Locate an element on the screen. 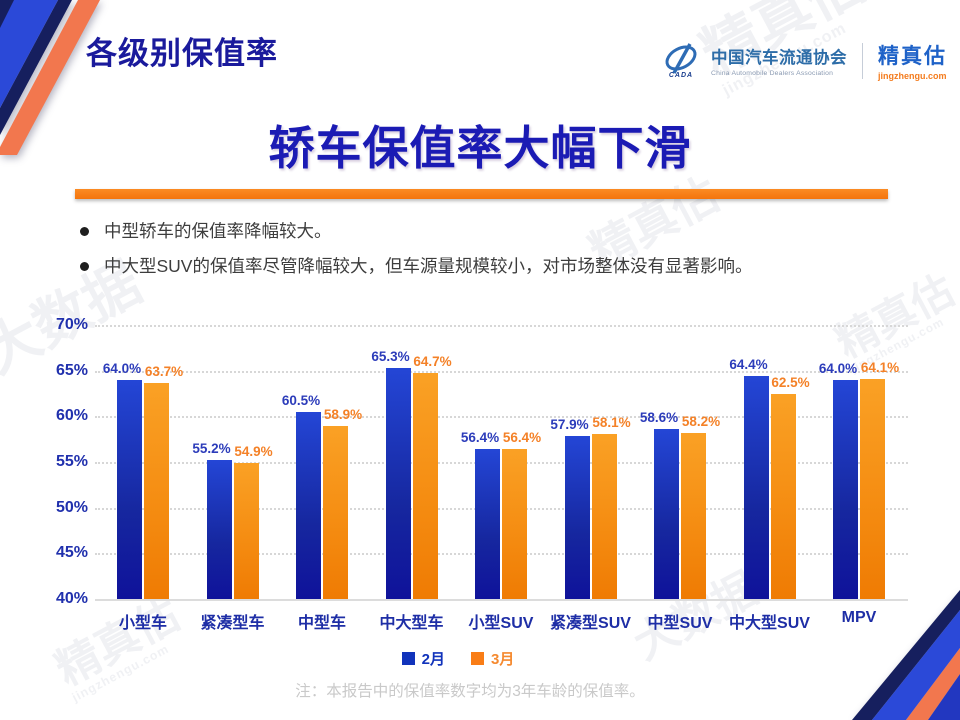 The height and width of the screenshot is (720, 960). cada-swirl-icon is located at coordinates (681, 58).